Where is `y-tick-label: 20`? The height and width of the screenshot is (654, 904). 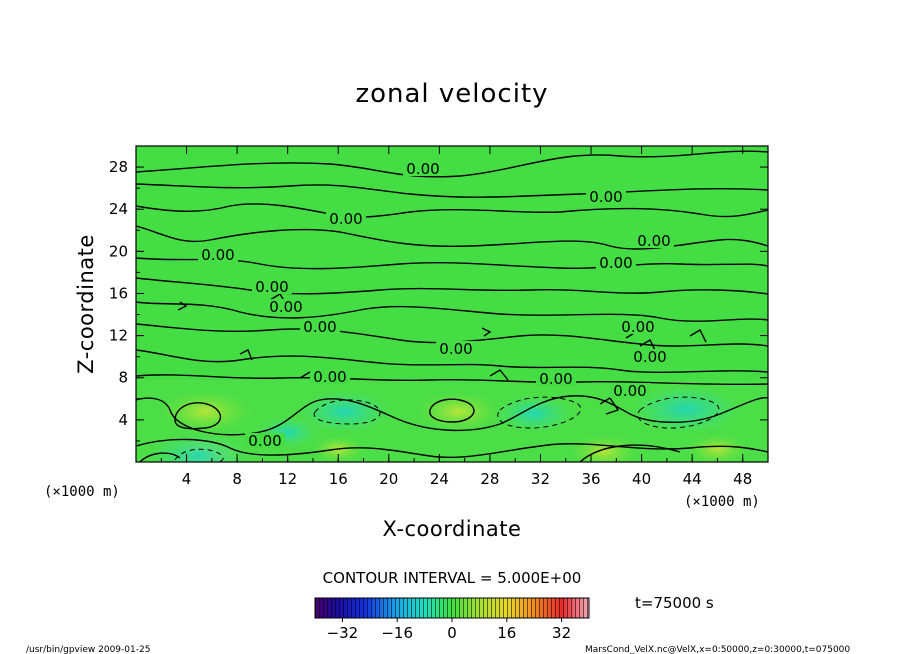 y-tick-label: 20 is located at coordinates (118, 251).